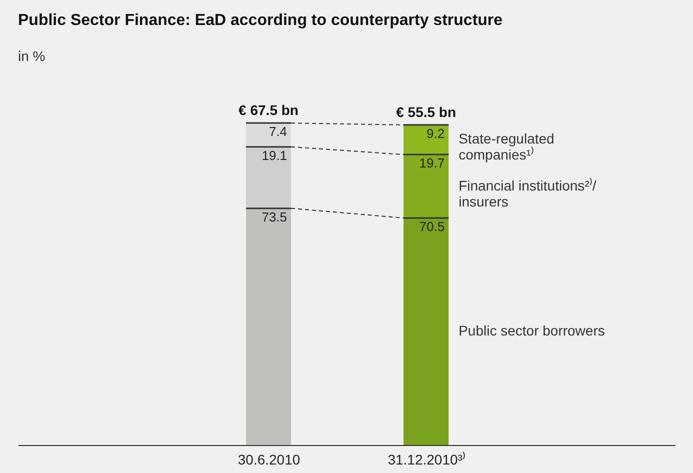 The width and height of the screenshot is (693, 473). What do you see at coordinates (269, 460) in the screenshot?
I see `x-tick-label: 30.6.2010` at bounding box center [269, 460].